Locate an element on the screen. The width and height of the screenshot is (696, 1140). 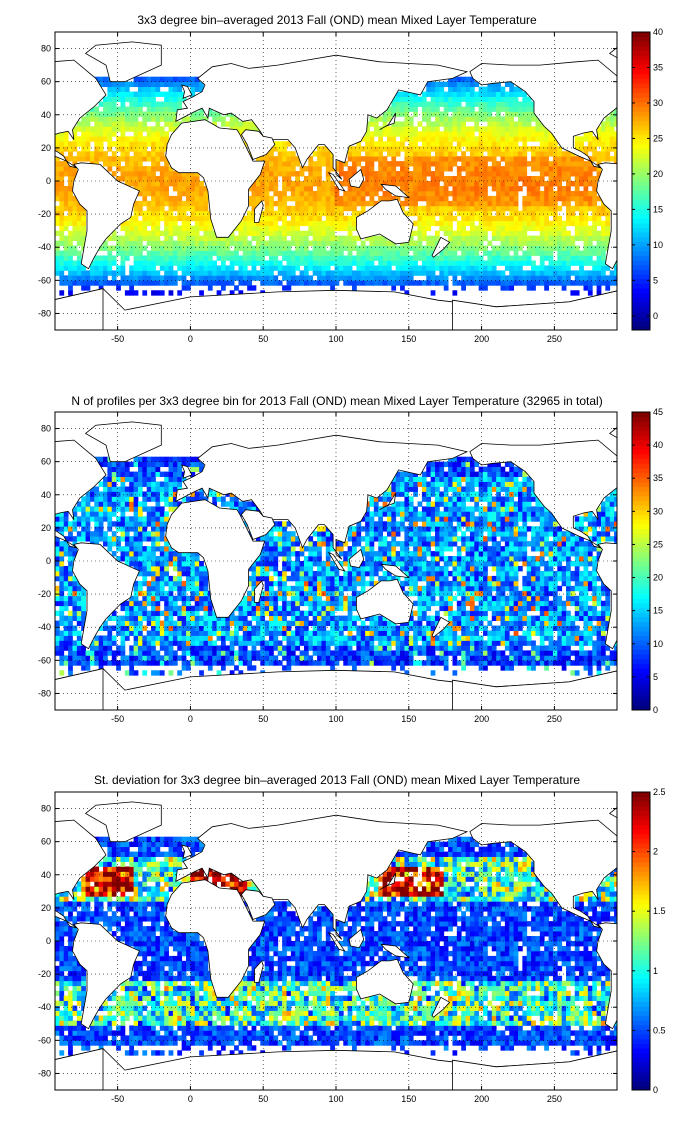
colorbar-segment is located at coordinates (641, 95).